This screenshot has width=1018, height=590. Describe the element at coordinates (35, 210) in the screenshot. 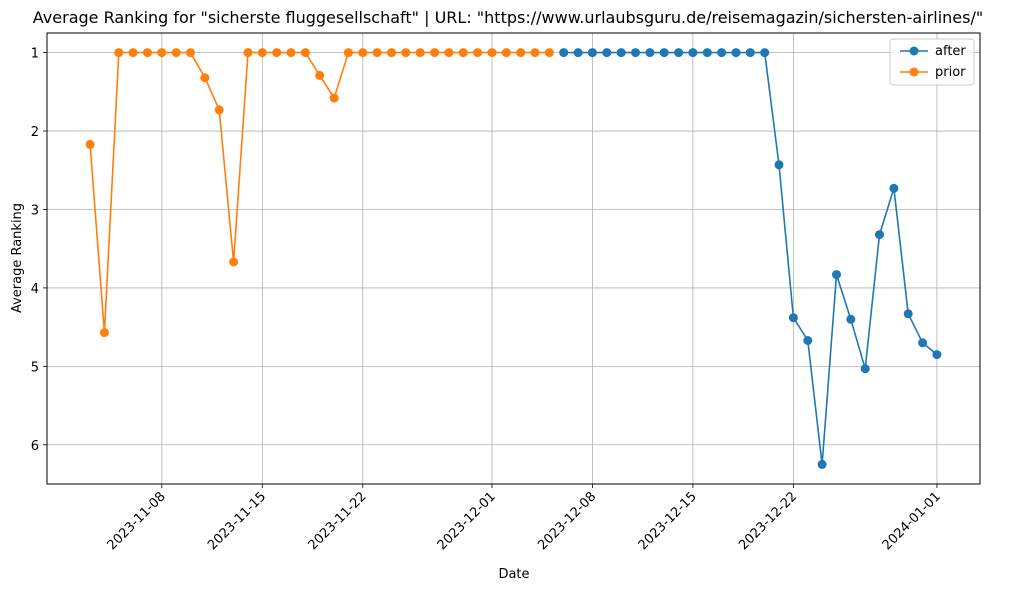

I see `y-tick-label: 3` at that location.